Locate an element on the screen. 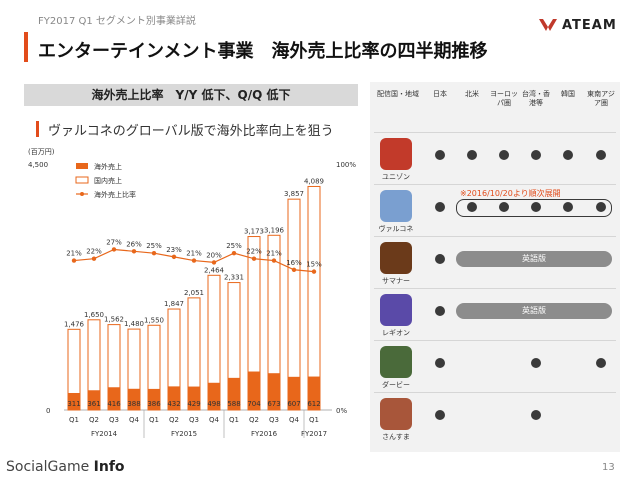  total-data-label: 1,476 is located at coordinates (74, 324).